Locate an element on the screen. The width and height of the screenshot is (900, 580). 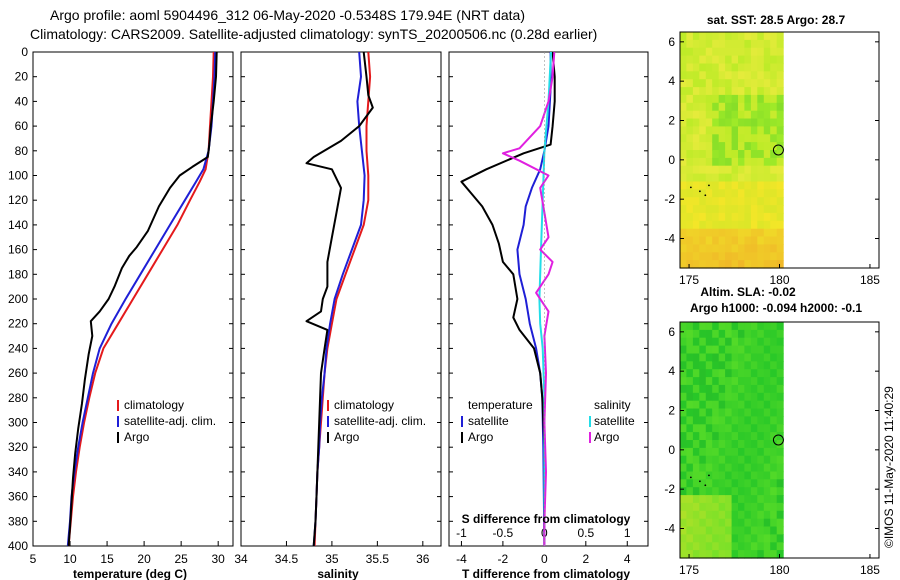
y-tick-label: 280 is located at coordinates (18, 398).